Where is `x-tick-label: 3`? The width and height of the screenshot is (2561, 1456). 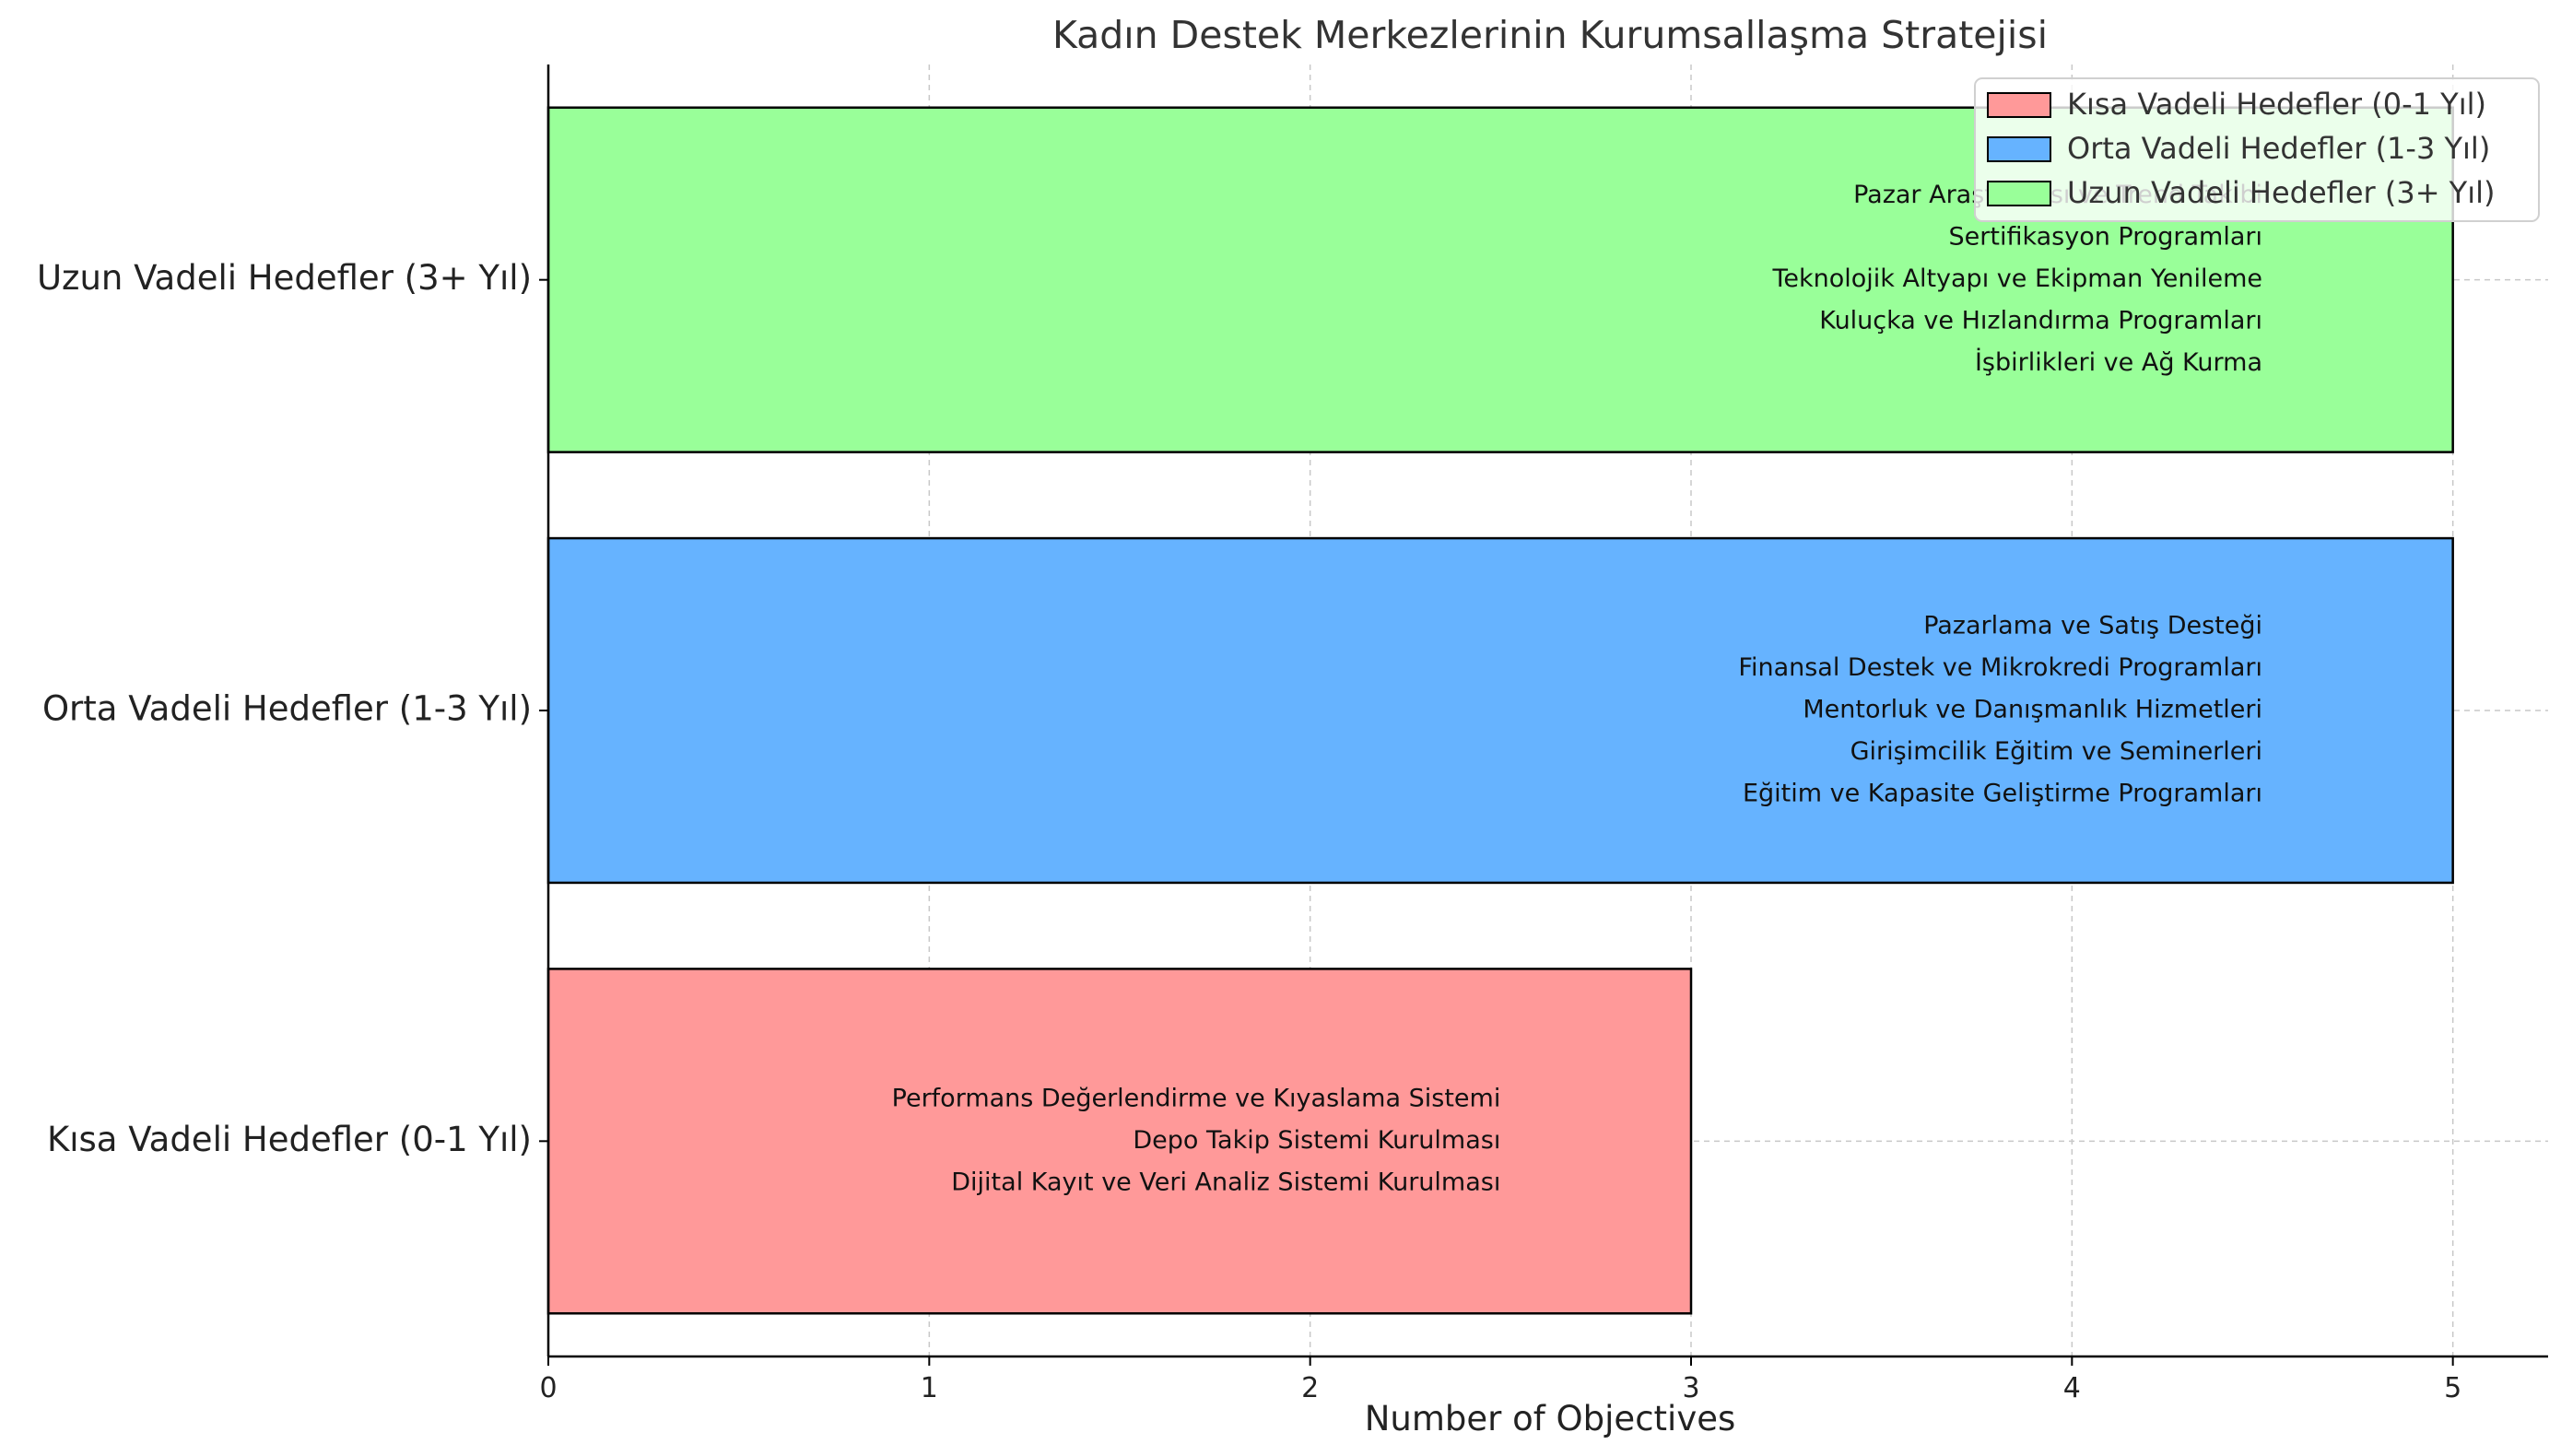
x-tick-label: 3 is located at coordinates (1691, 1388).